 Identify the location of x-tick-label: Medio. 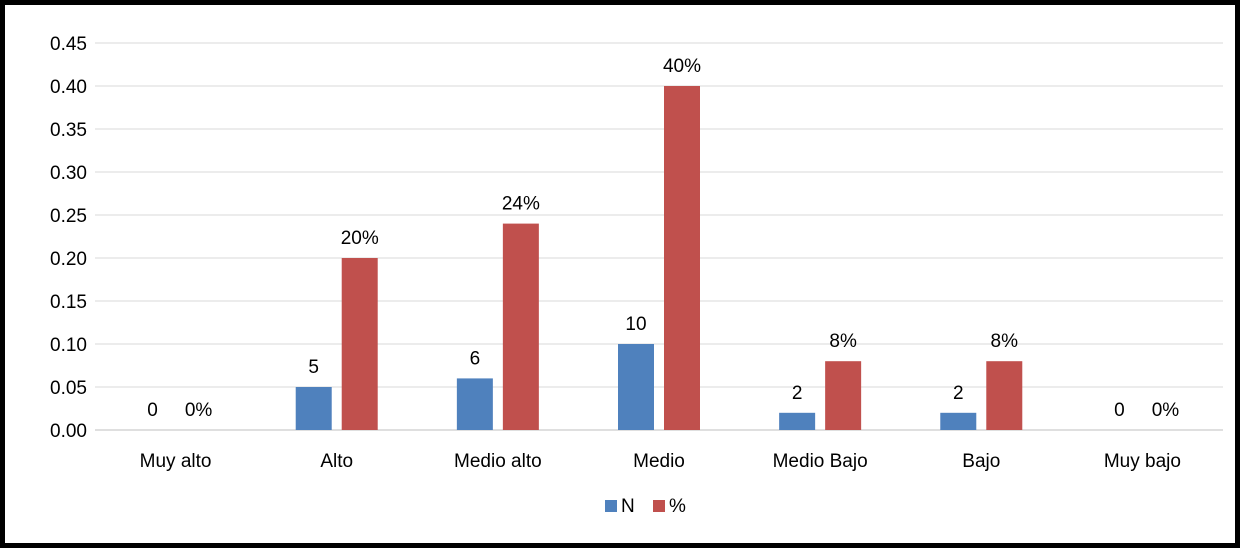
(659, 461).